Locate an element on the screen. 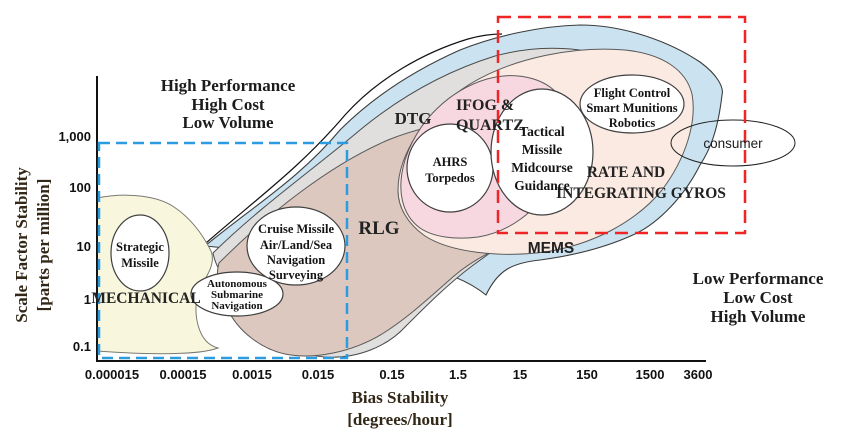 The height and width of the screenshot is (448, 847). ellipse-tactical-missile is located at coordinates (542, 152).